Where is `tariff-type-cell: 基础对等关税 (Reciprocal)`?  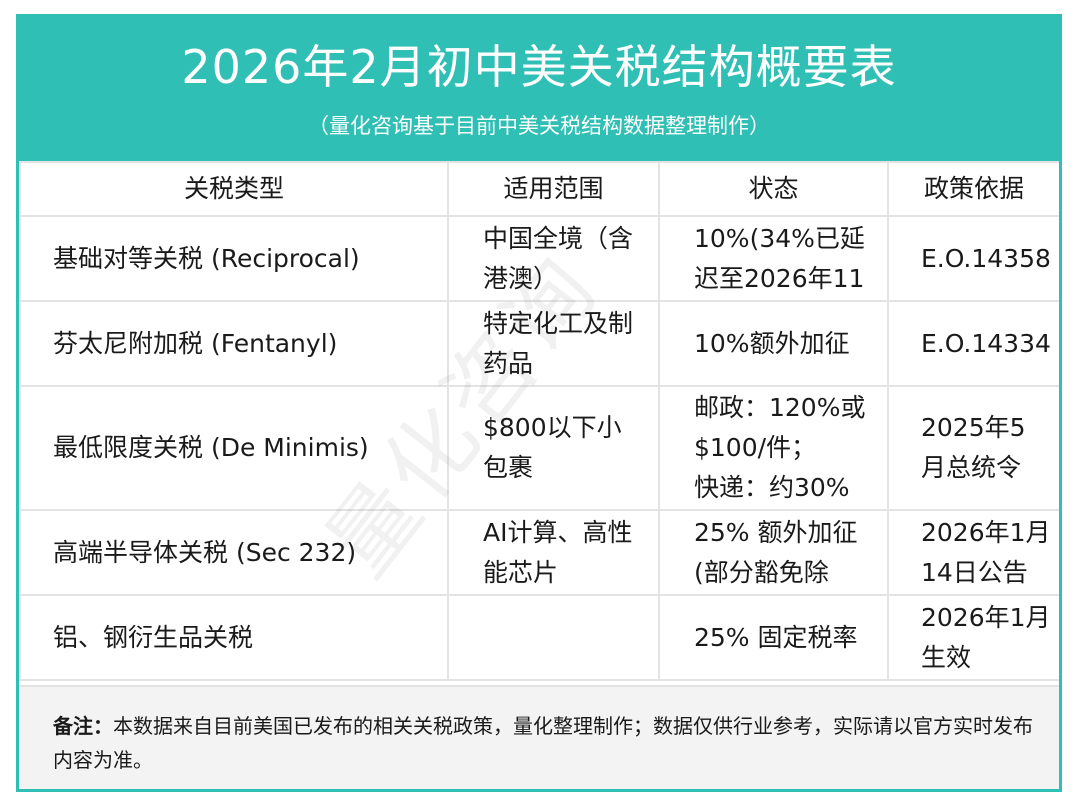 tariff-type-cell: 基础对等关税 (Reciprocal) is located at coordinates (206, 258).